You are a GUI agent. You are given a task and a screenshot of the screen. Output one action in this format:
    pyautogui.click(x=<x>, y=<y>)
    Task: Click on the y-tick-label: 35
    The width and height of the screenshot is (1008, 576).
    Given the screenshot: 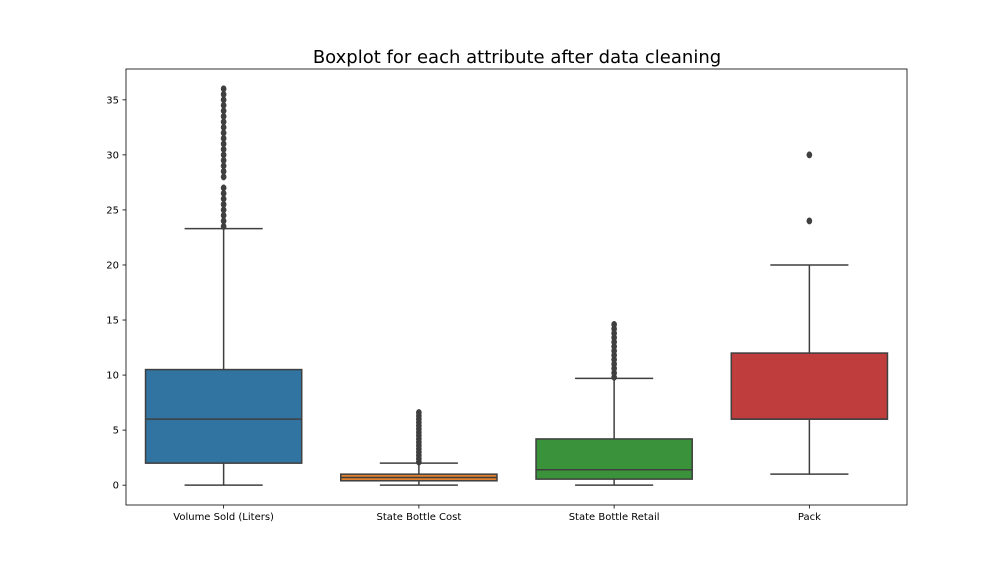 What is the action you would take?
    pyautogui.click(x=112, y=100)
    